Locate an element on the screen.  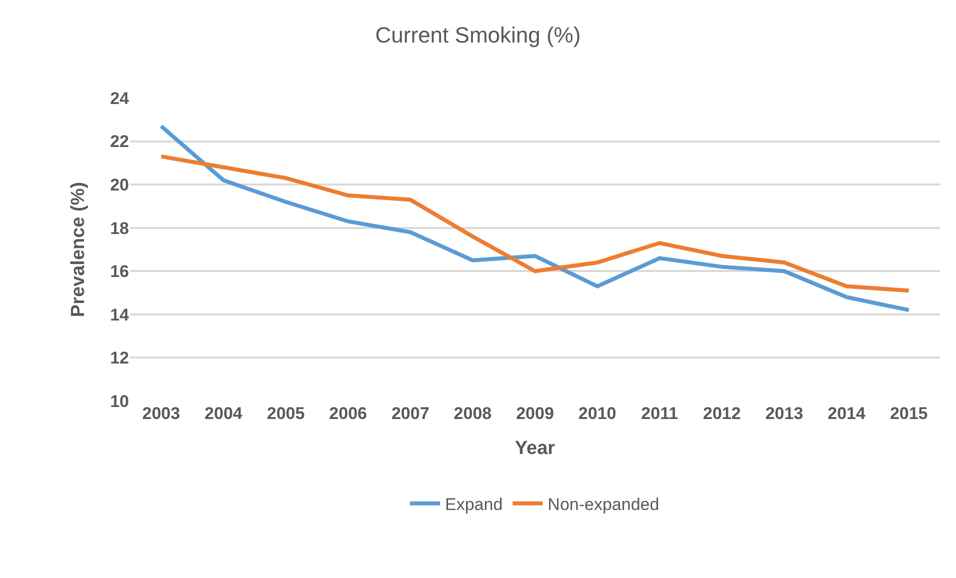
x-tick-label: 2005 is located at coordinates (285, 413).